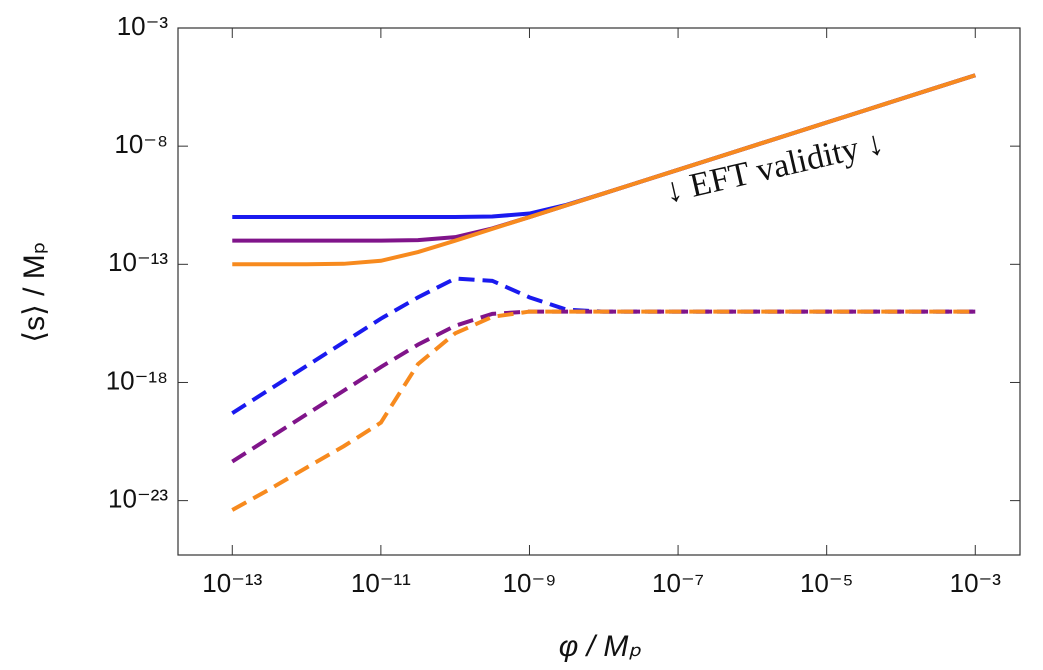 This screenshot has width=1043, height=670. I want to click on x-tick-label: 10⁻¹¹, so click(381, 583).